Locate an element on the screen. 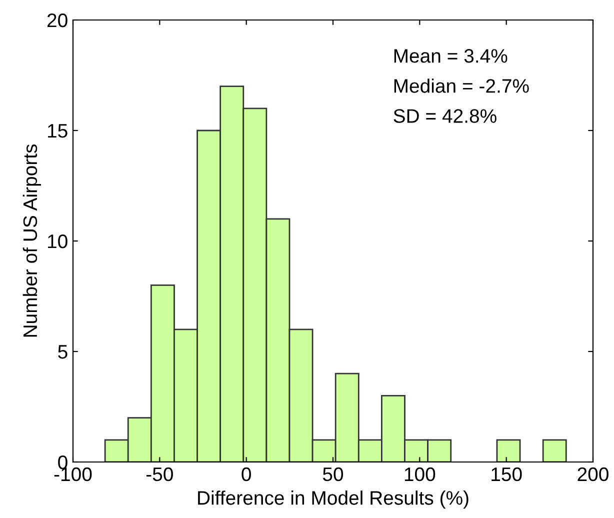 The image size is (614, 518). x-tick-label: -100 is located at coordinates (73, 474).